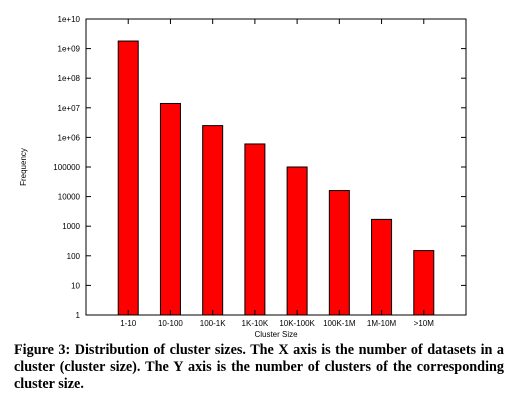 This screenshot has width=510, height=406. What do you see at coordinates (78, 315) in the screenshot?
I see `y-tick-label: 1` at bounding box center [78, 315].